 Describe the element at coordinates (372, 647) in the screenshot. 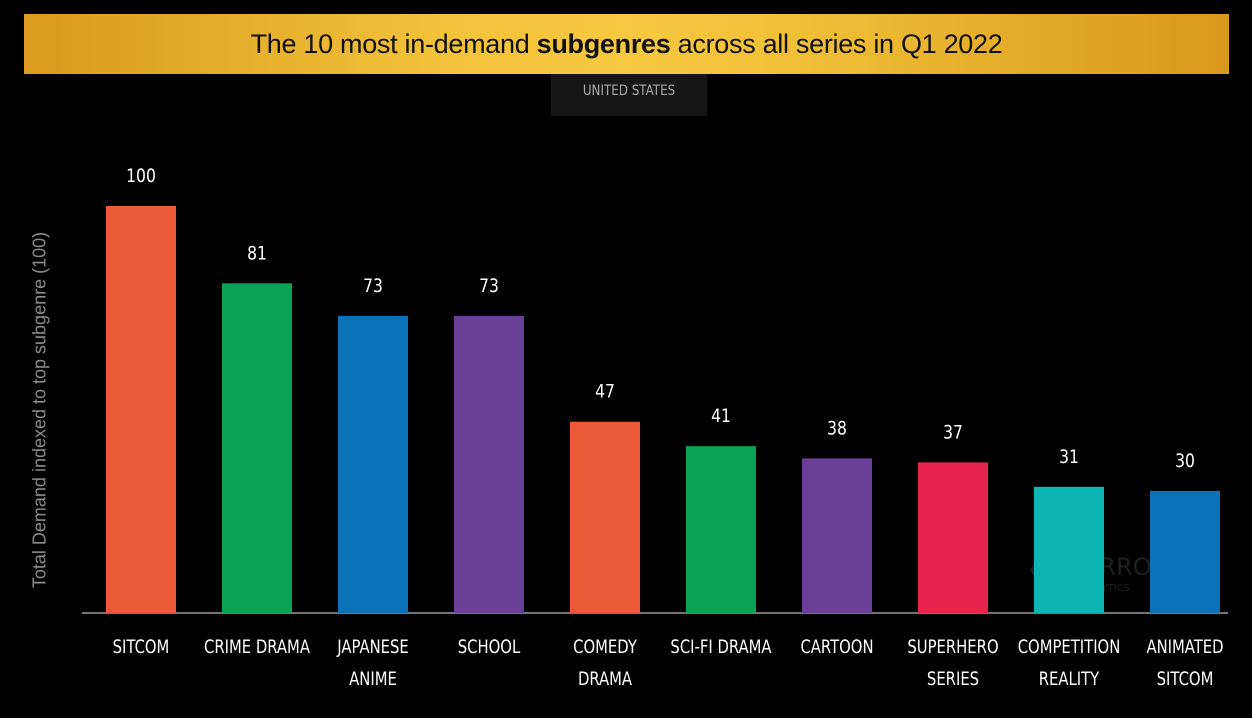

I see `category-label-2-0: JAPANESE` at that location.